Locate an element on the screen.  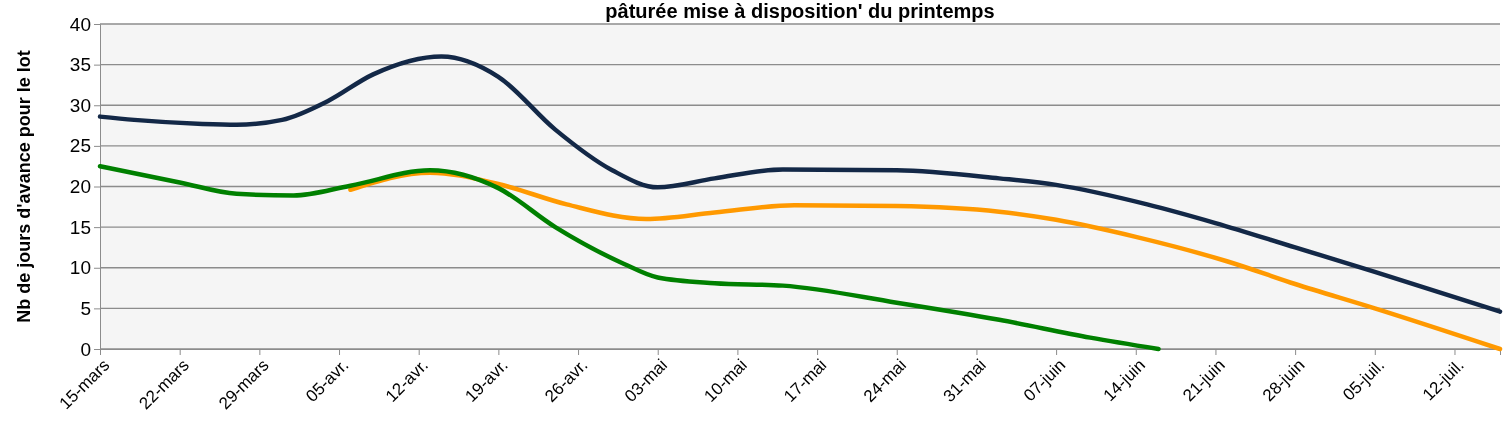
y-tick-label: 5 is located at coordinates (85, 308).